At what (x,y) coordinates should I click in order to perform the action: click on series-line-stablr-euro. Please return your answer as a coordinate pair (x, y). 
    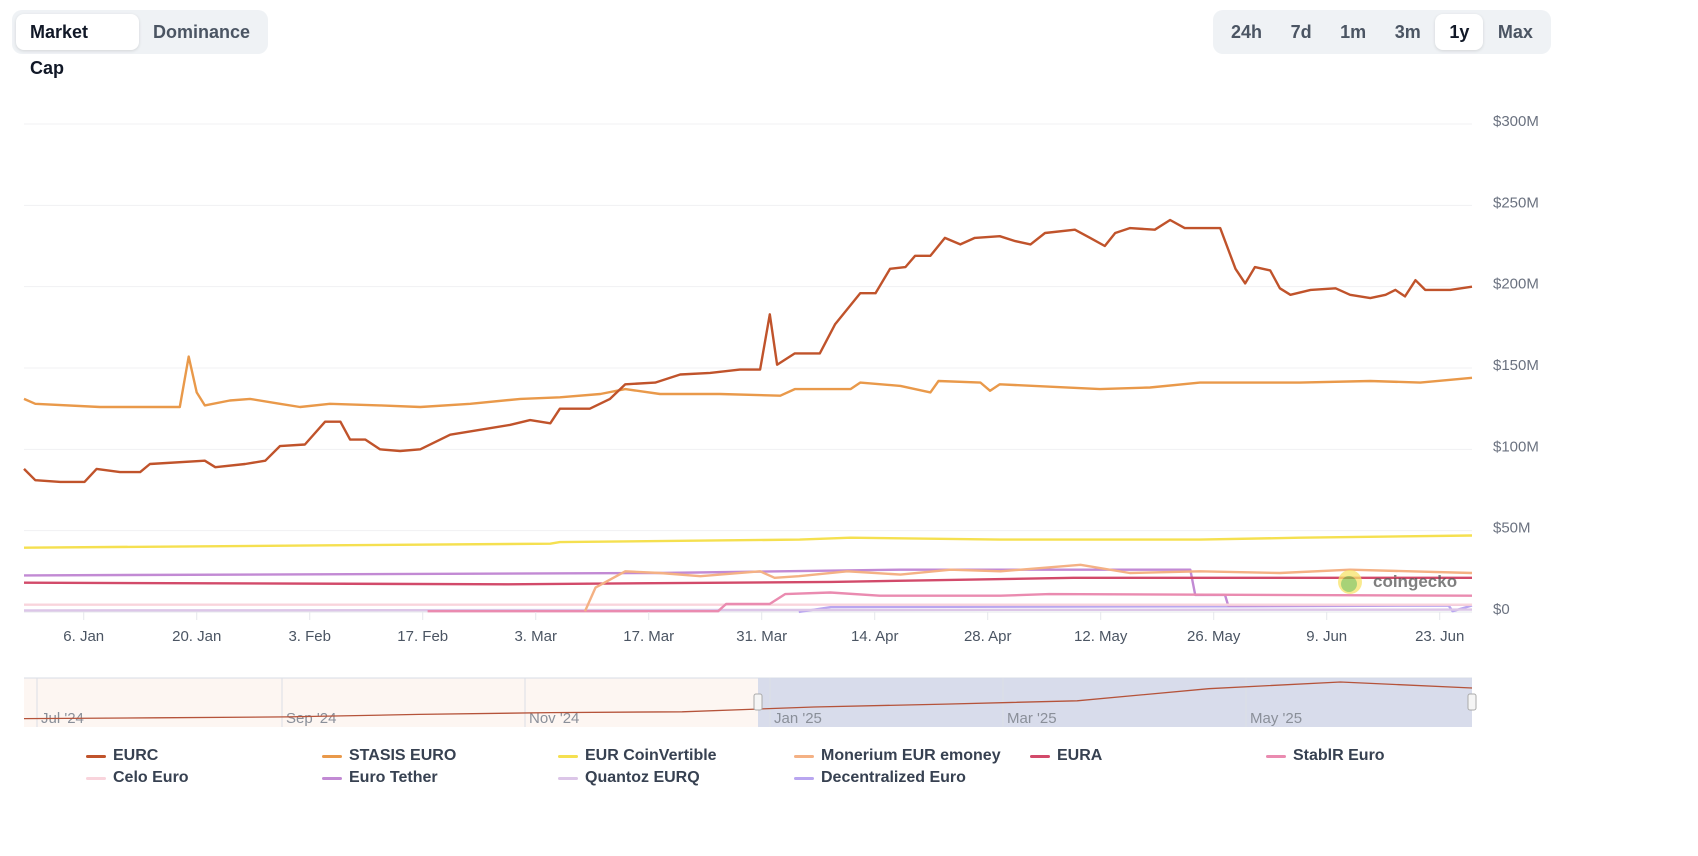
    Looking at the image, I should click on (950, 602).